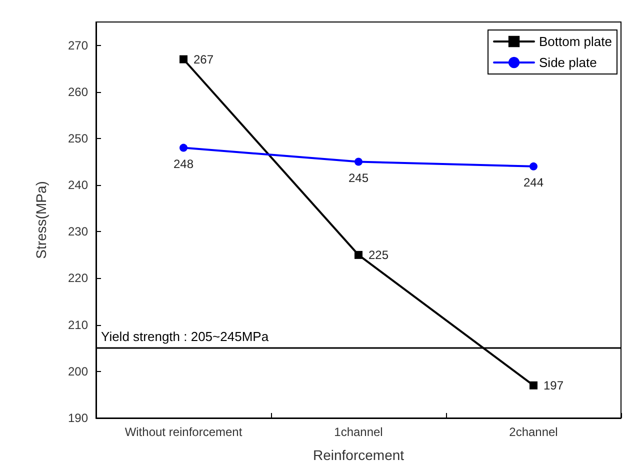  Describe the element at coordinates (78, 325) in the screenshot. I see `y-tick-label: 210` at that location.